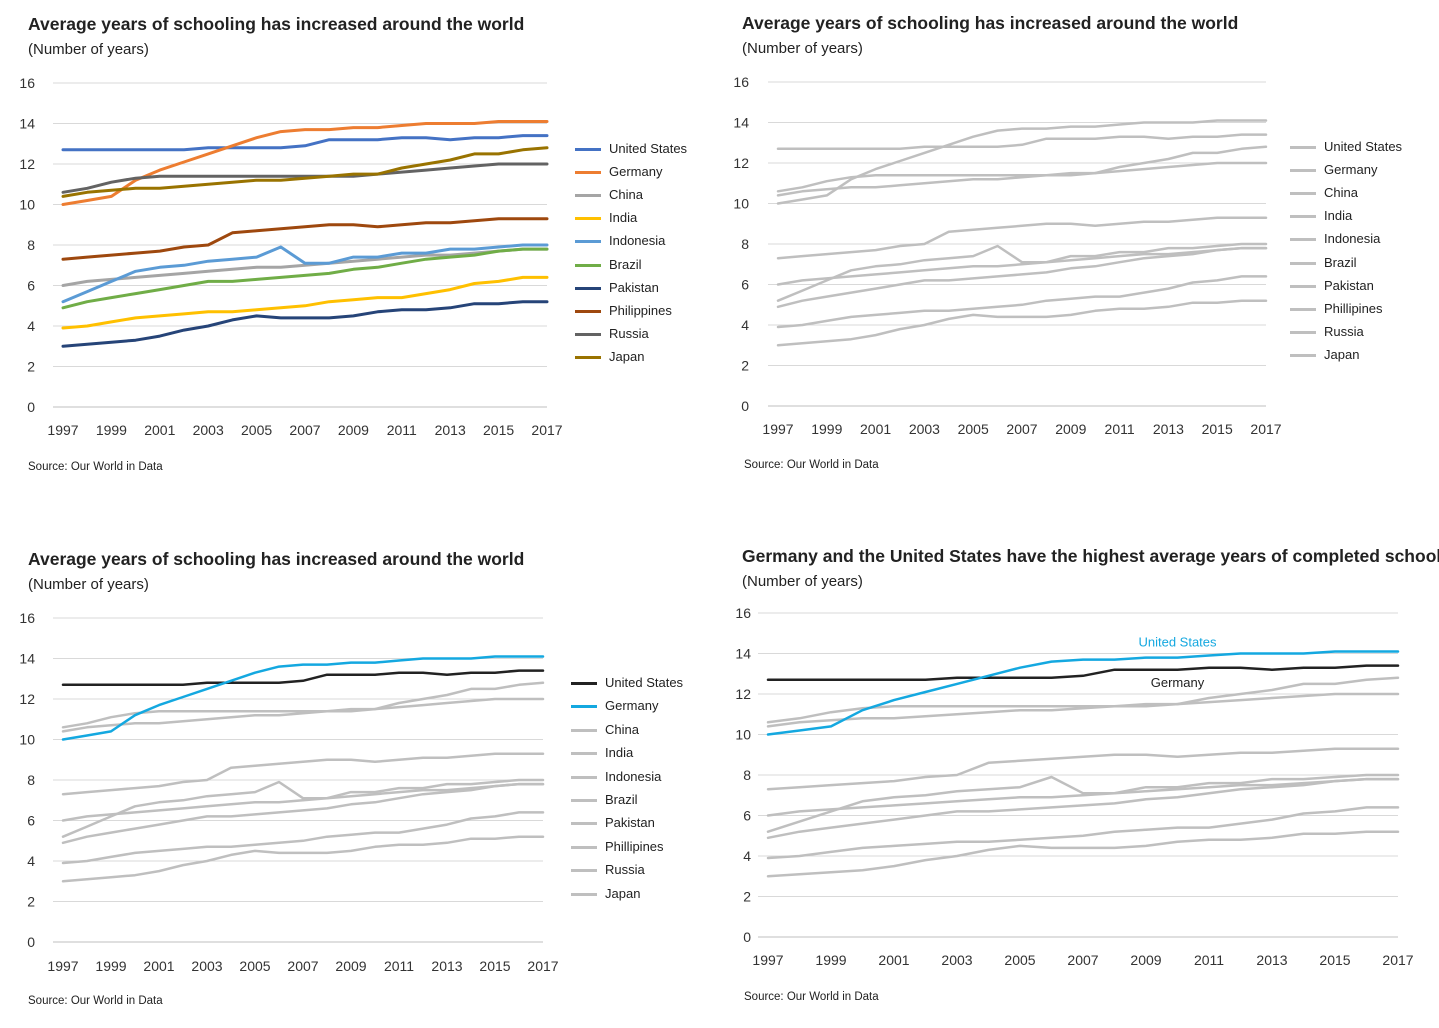 The height and width of the screenshot is (1028, 1439). I want to click on series-line-japan, so click(303, 707).